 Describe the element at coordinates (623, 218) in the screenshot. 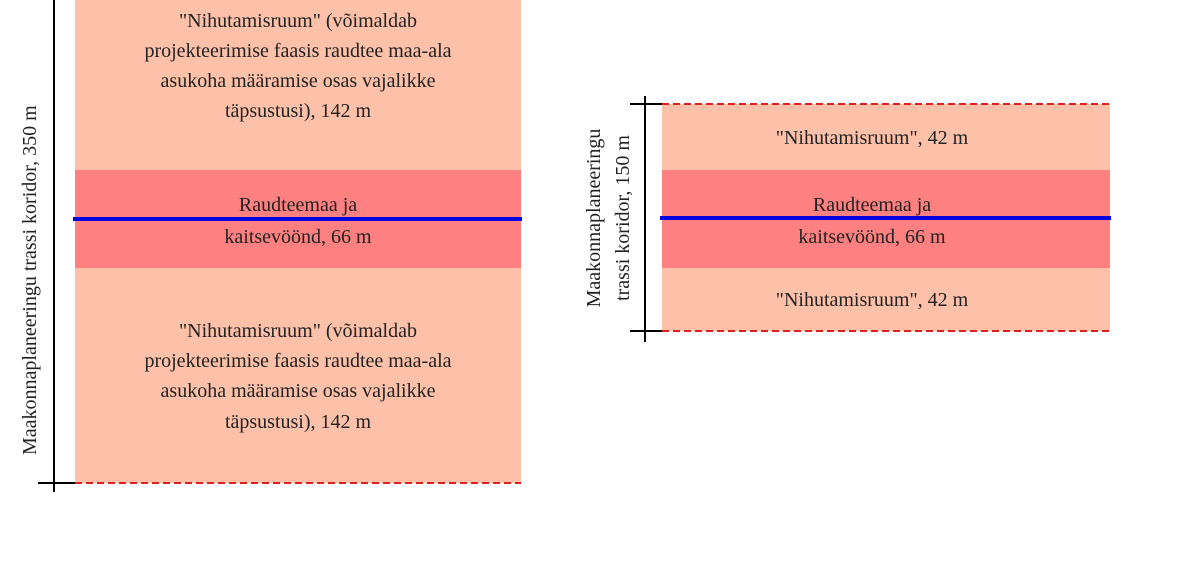

I see `axis-label: trassi koridor, 150 m` at that location.